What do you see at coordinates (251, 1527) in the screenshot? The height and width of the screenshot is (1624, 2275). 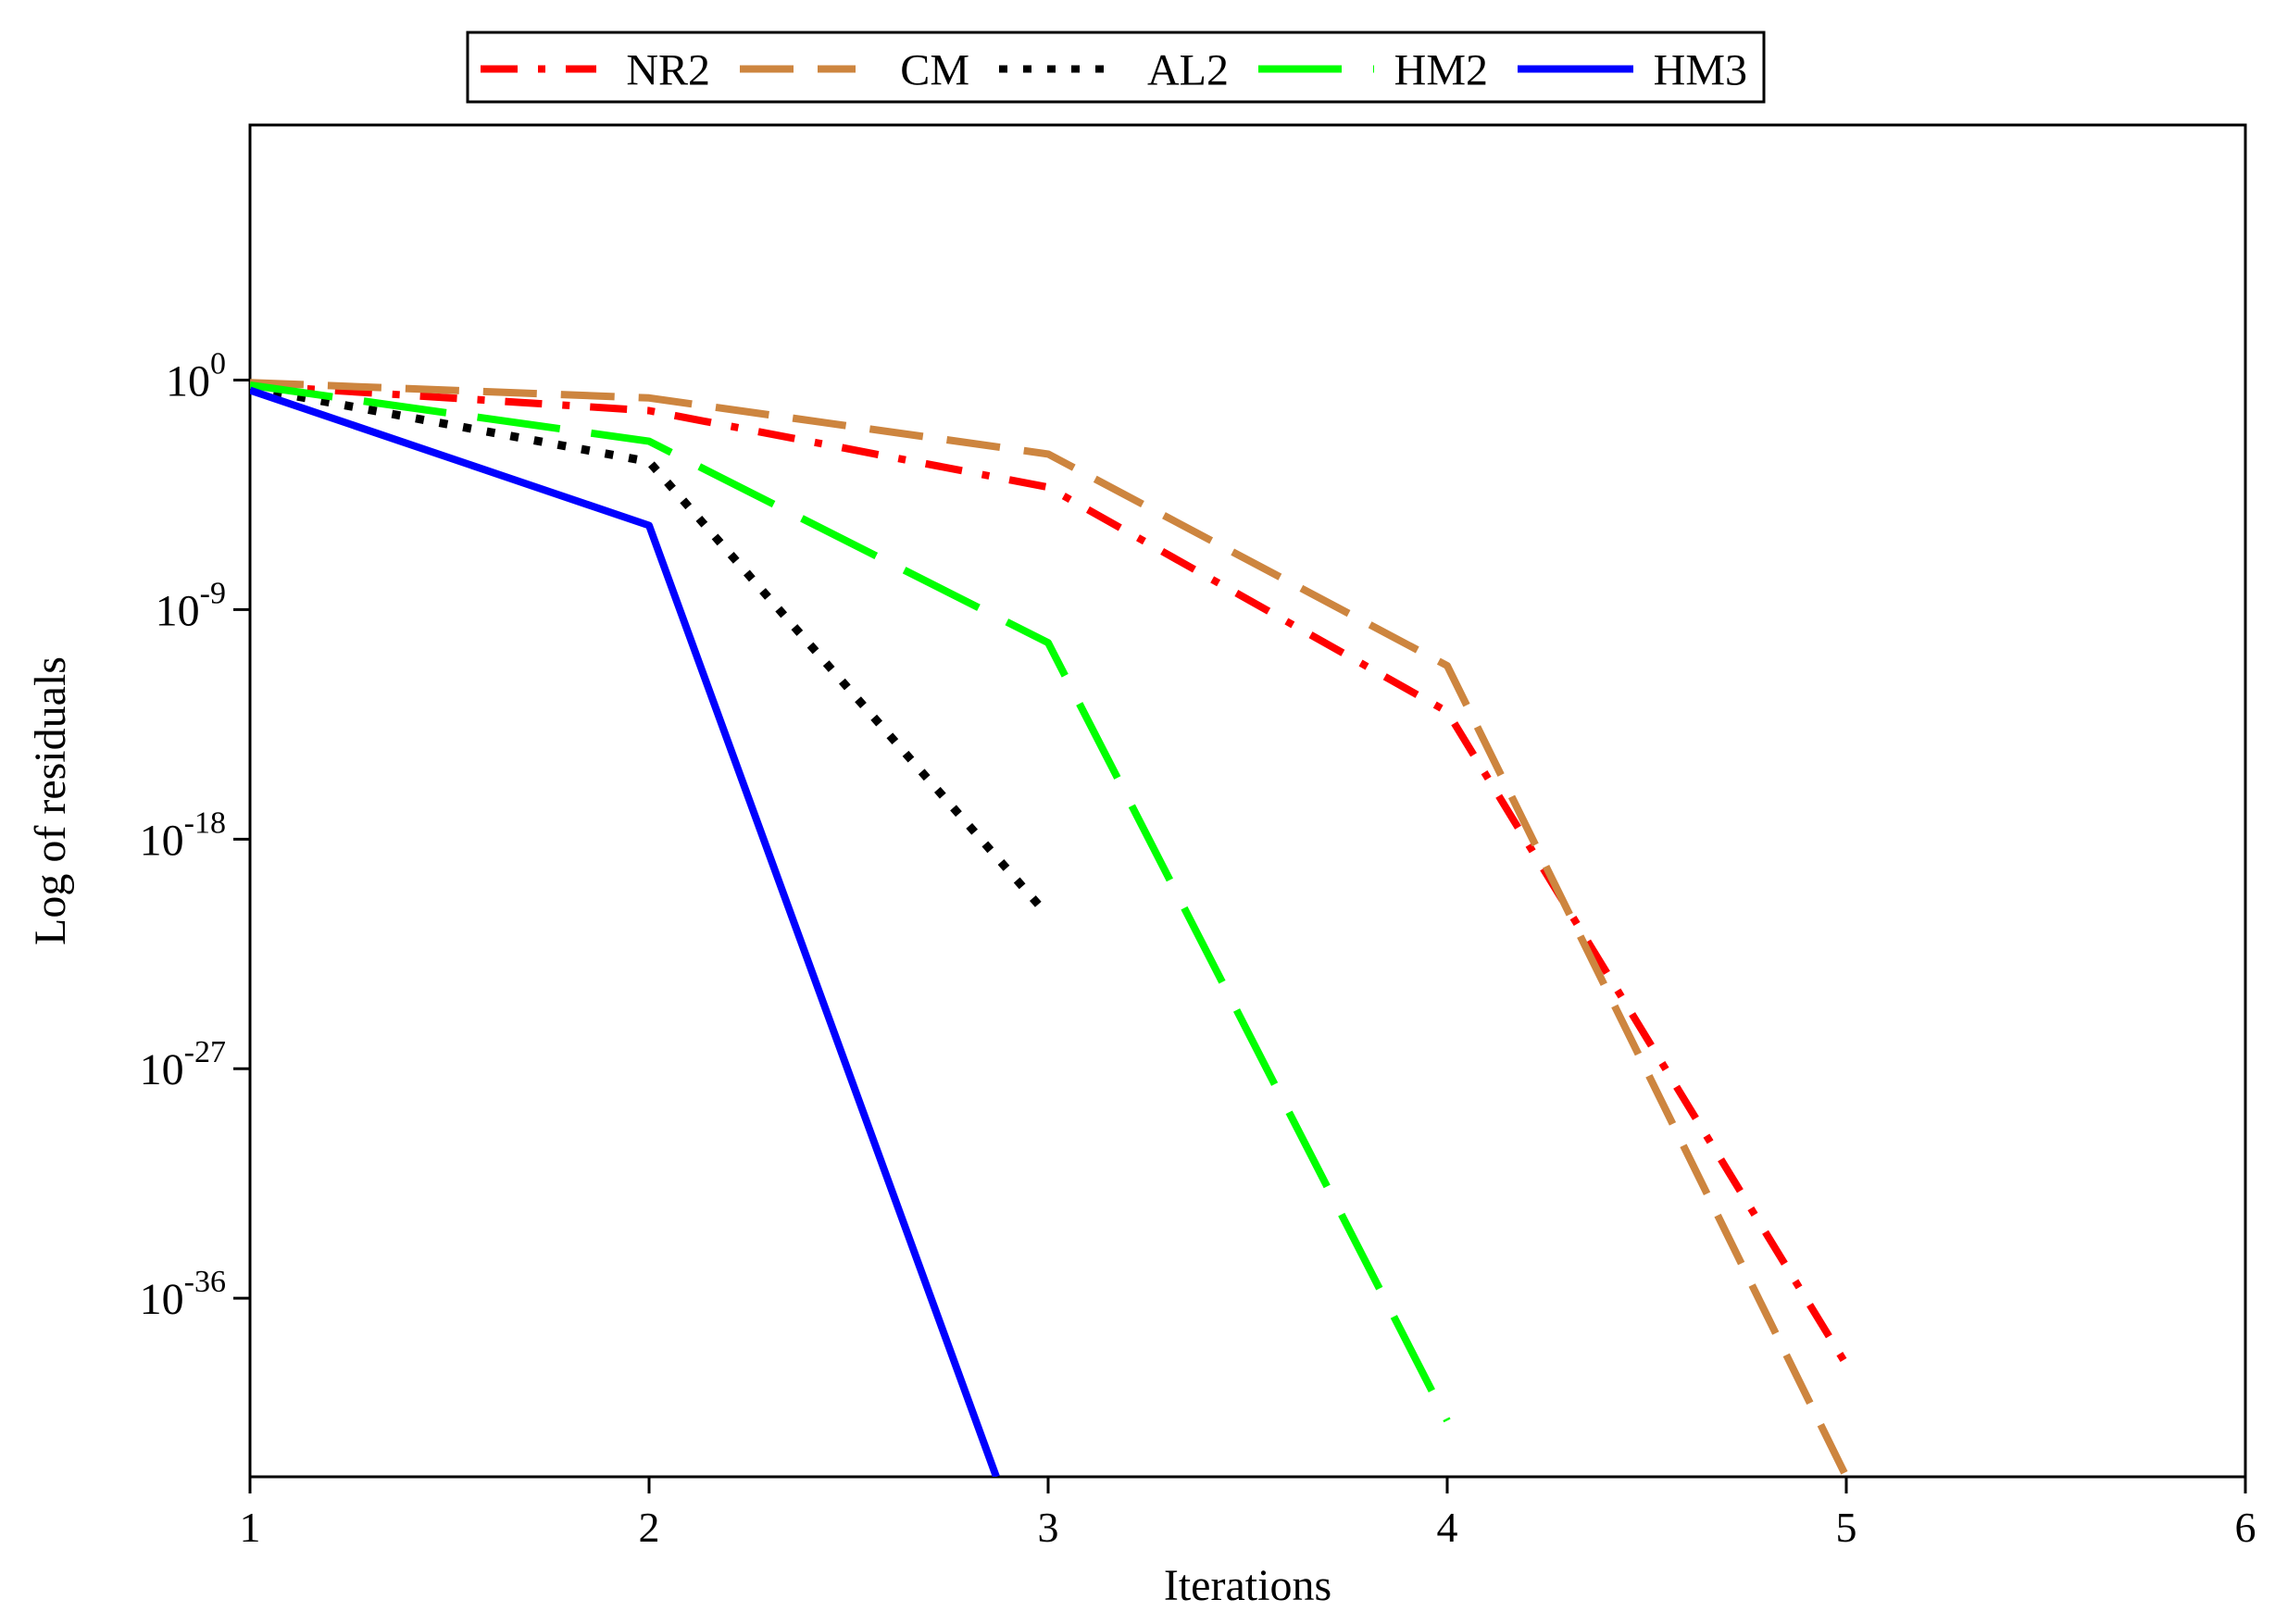 I see `x-tick-label-1: 1` at bounding box center [251, 1527].